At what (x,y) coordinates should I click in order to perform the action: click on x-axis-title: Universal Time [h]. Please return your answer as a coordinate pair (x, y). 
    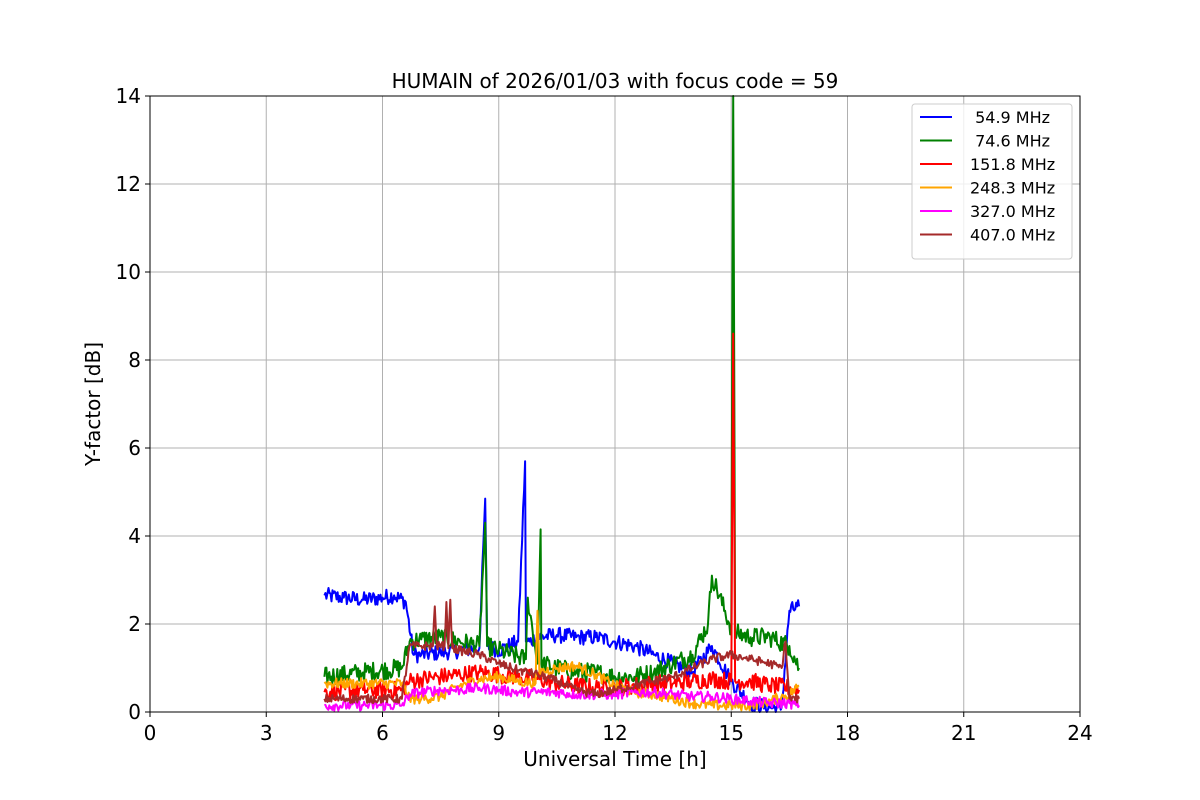
    Looking at the image, I should click on (614, 759).